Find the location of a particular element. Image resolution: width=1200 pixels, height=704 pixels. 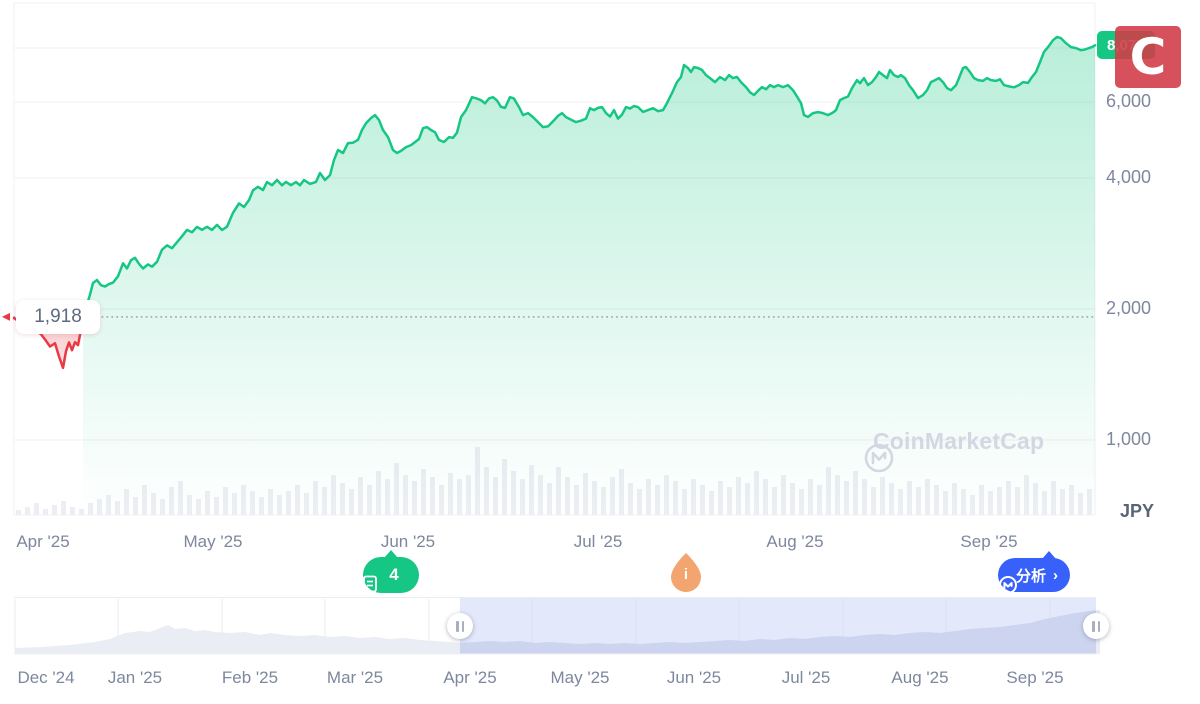

navigator-axis-label: May '25 is located at coordinates (580, 677).